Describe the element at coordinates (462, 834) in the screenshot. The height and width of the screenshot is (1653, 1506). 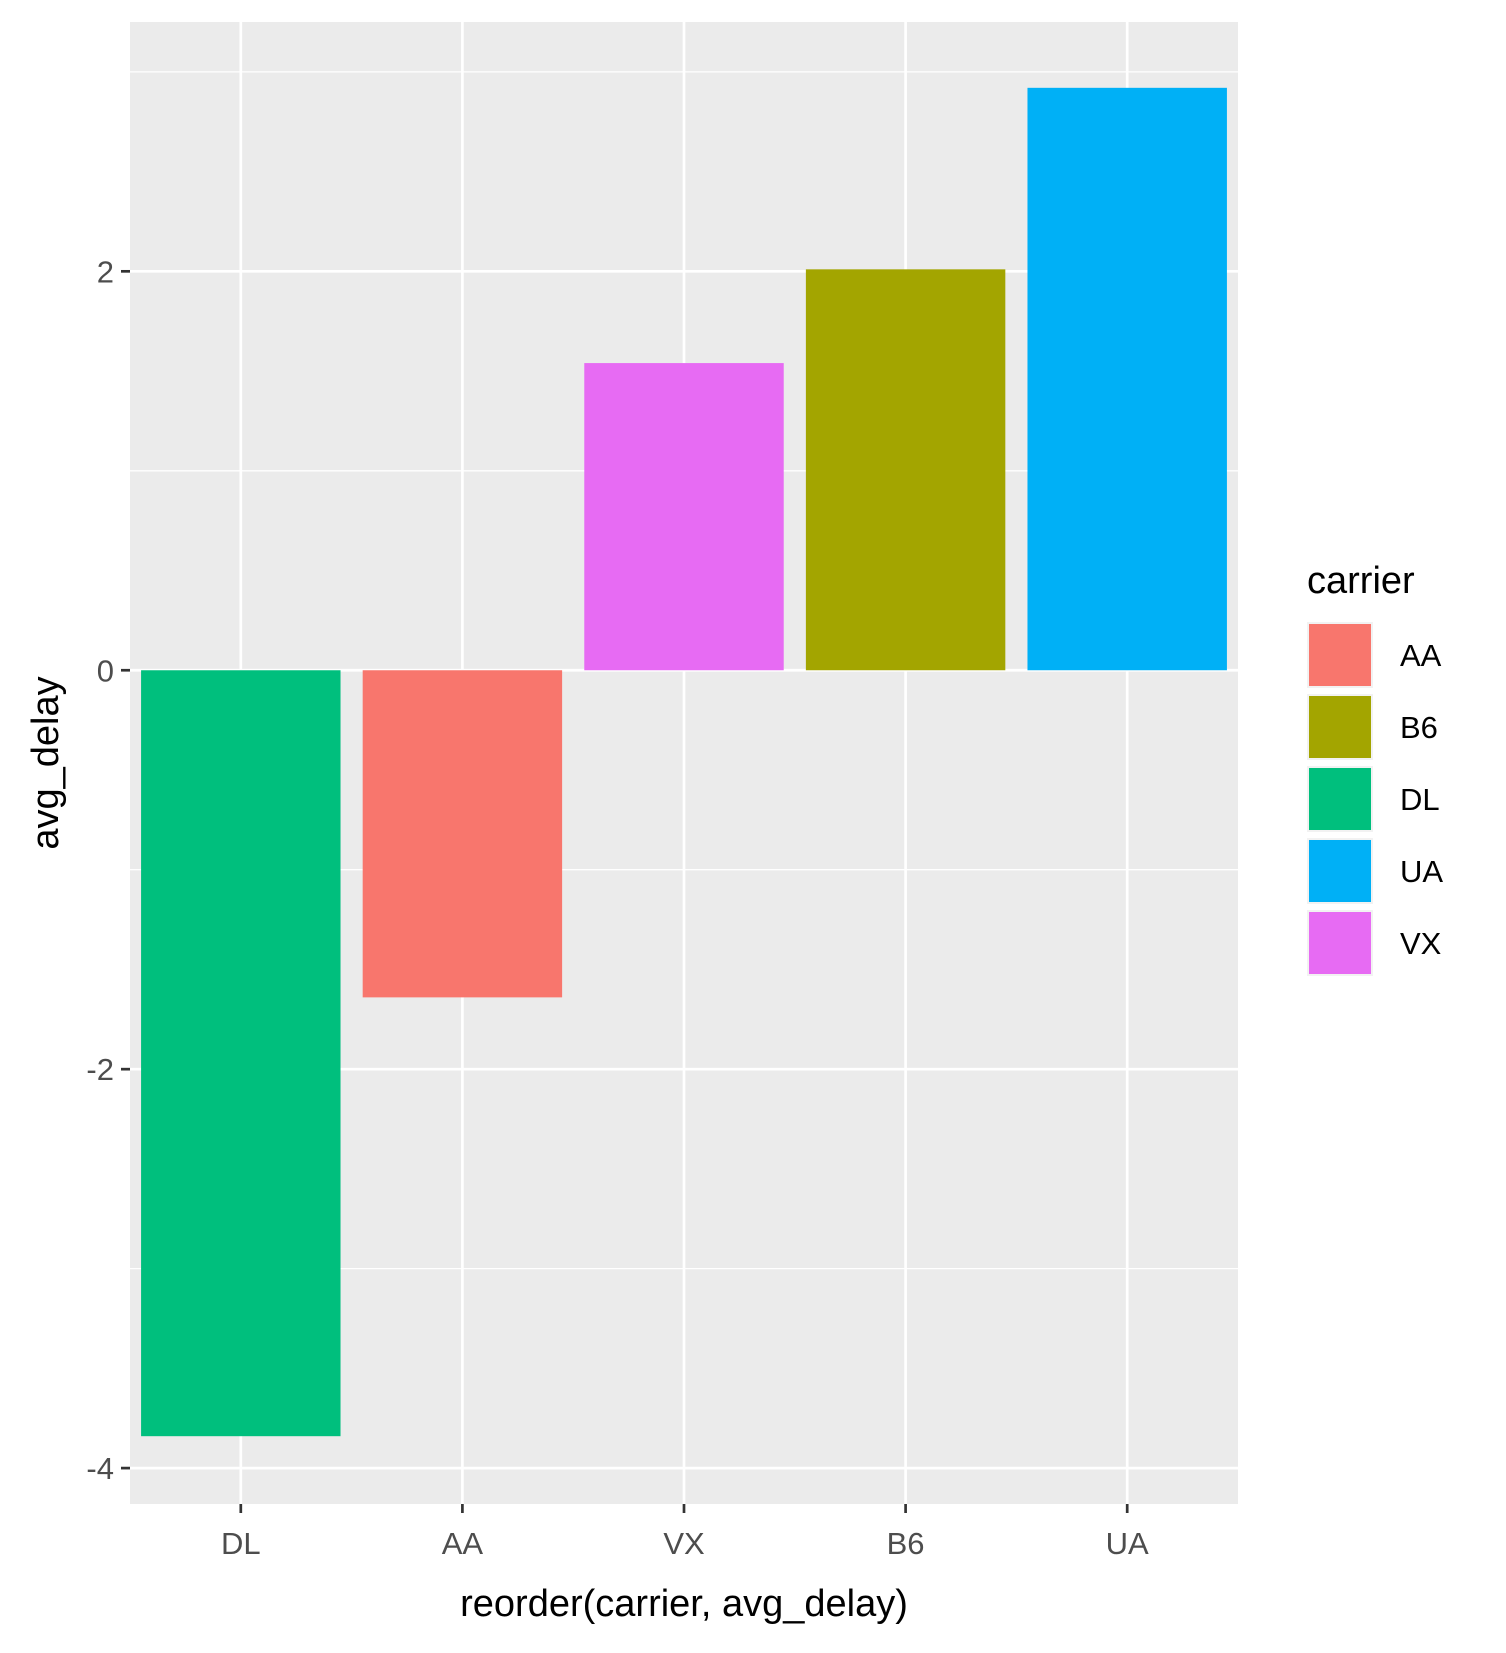
I see `bar-aa` at that location.